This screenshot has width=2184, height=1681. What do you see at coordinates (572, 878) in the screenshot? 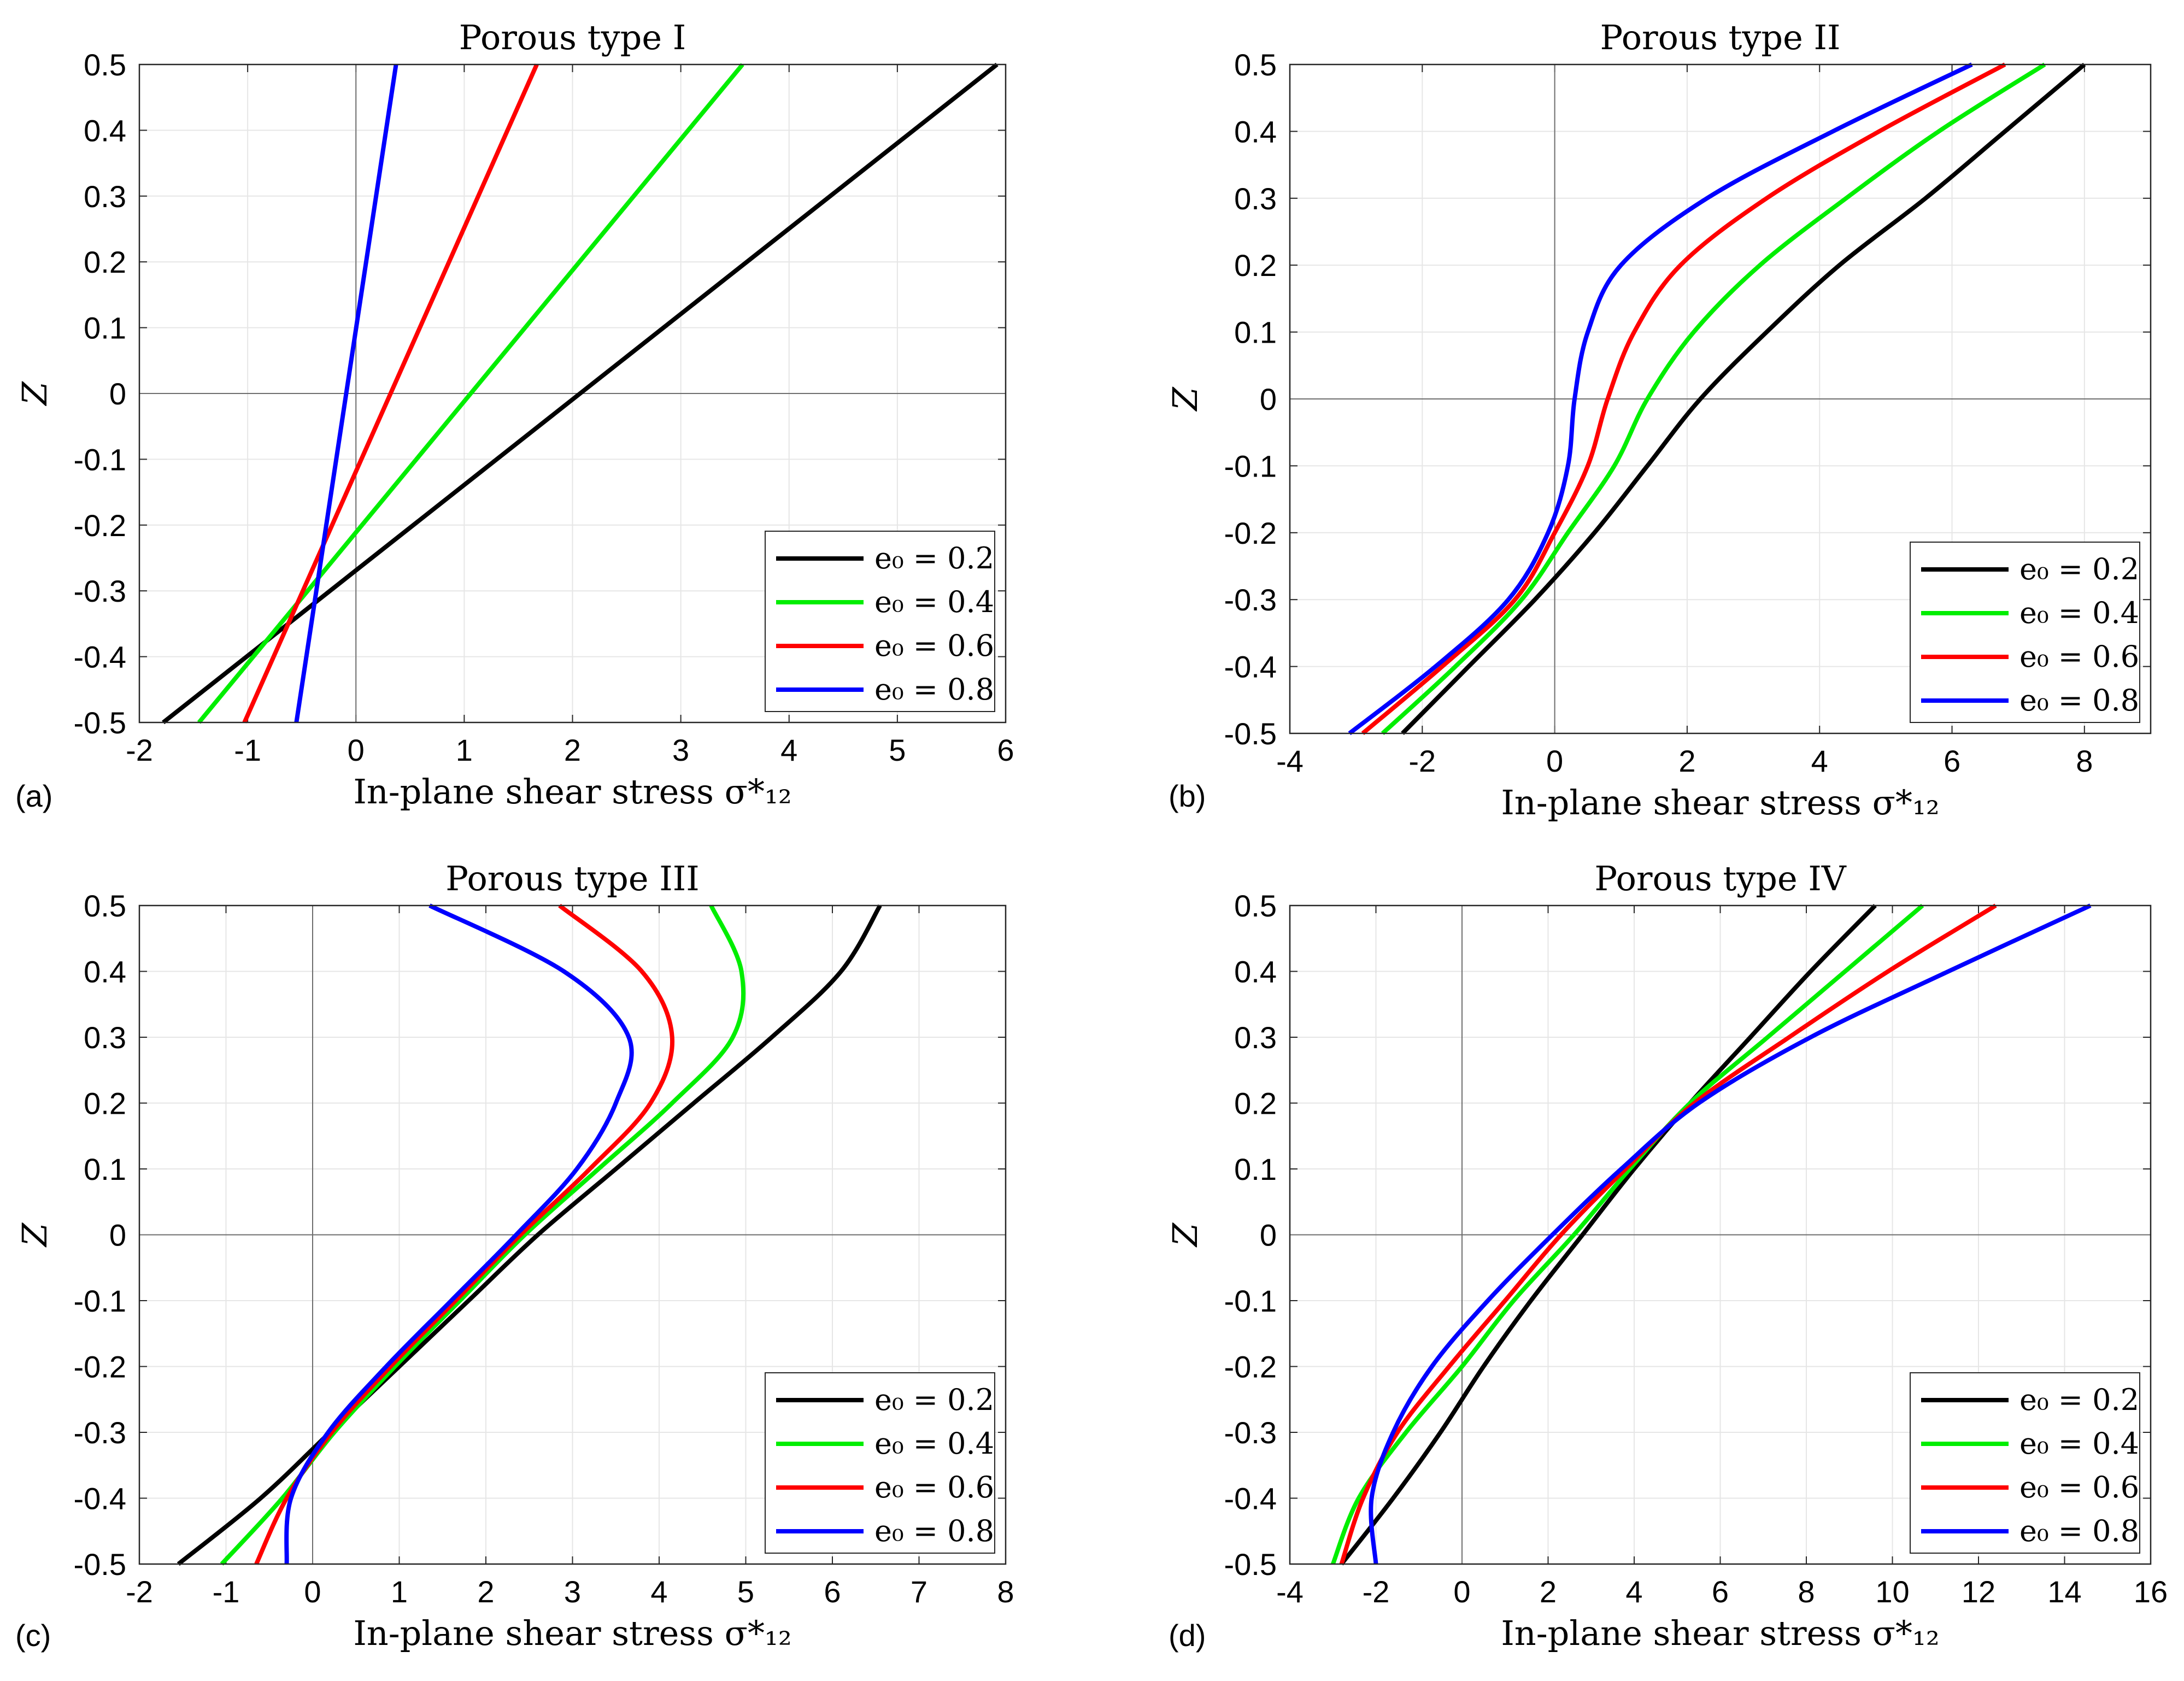
I see `plot-title: Porous type III` at bounding box center [572, 878].